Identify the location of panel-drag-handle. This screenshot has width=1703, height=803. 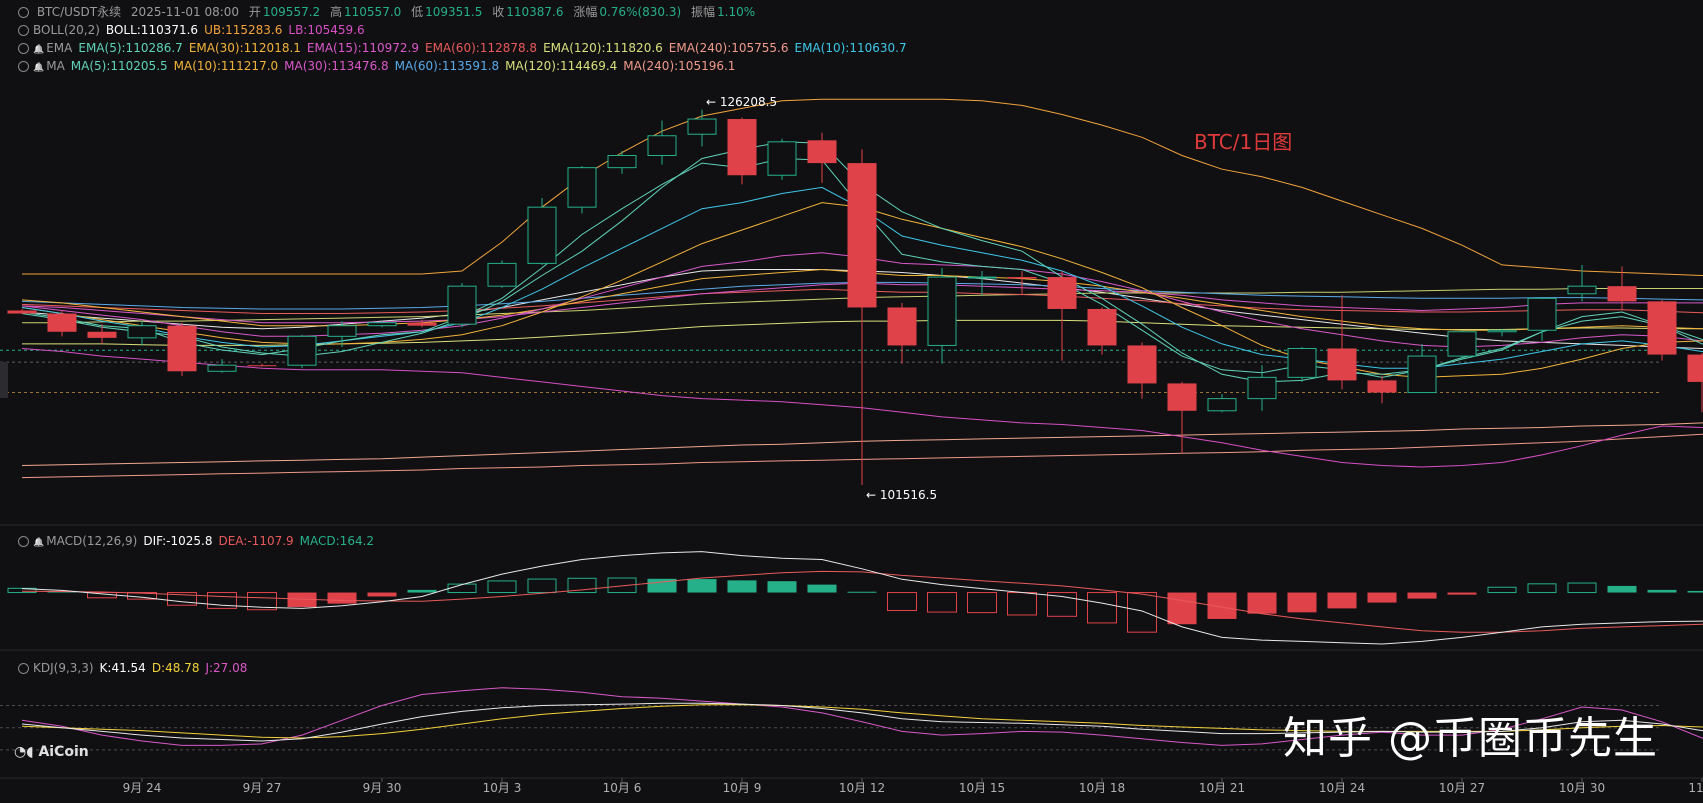
(4, 380).